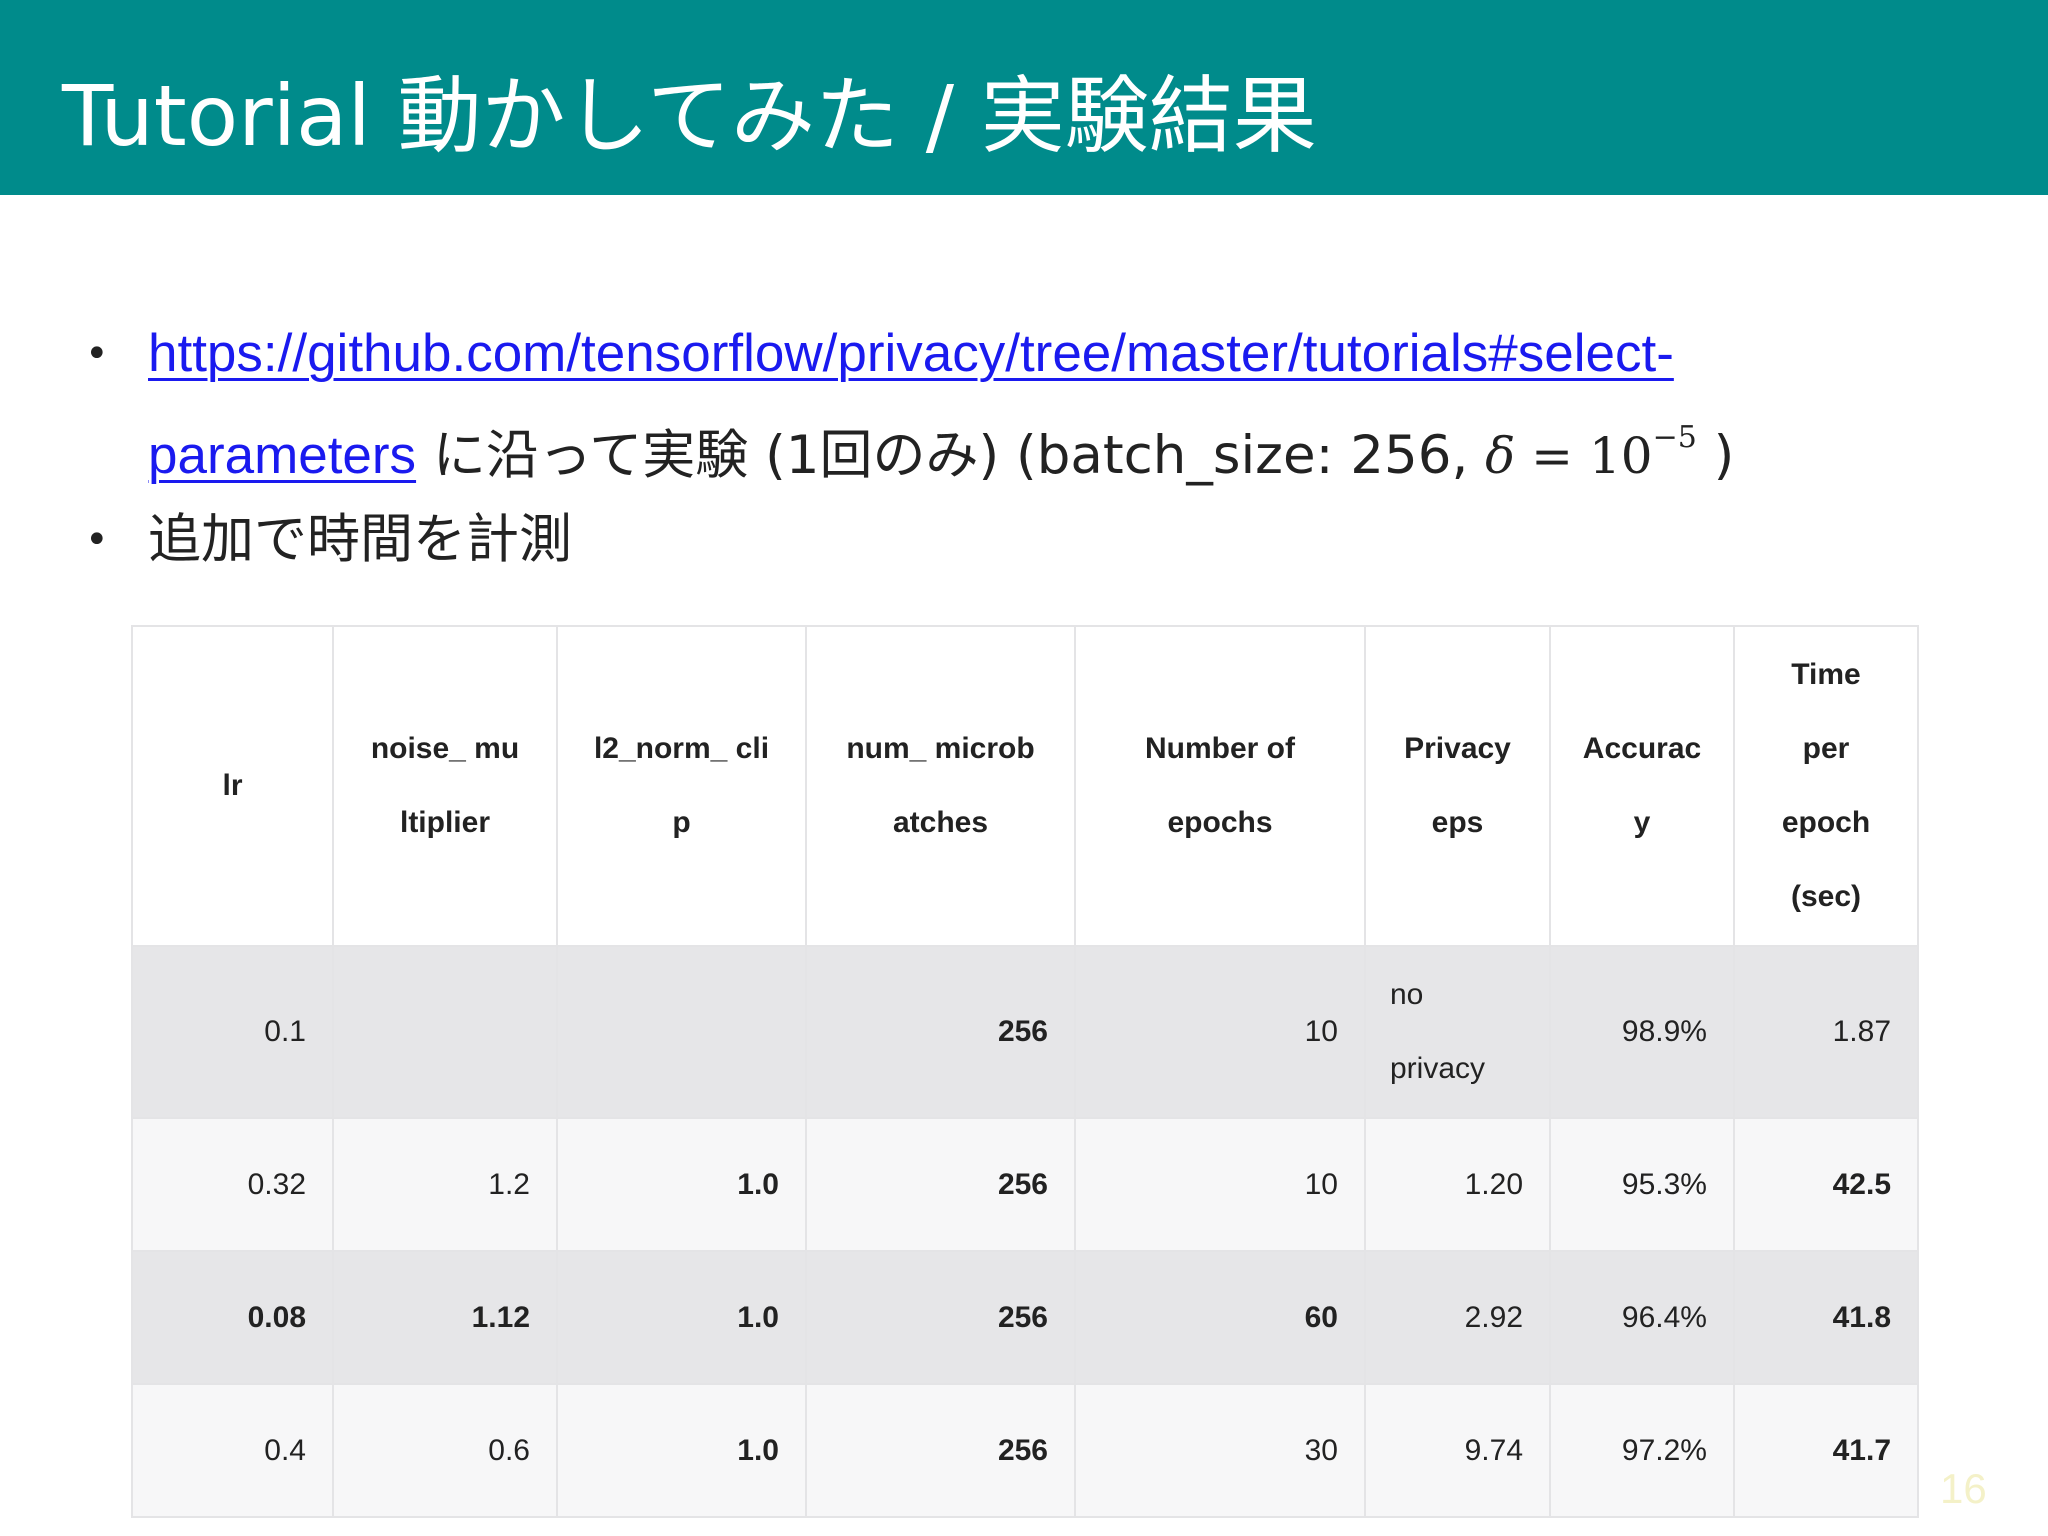  What do you see at coordinates (445, 1032) in the screenshot?
I see `cell-noise-multiplier` at bounding box center [445, 1032].